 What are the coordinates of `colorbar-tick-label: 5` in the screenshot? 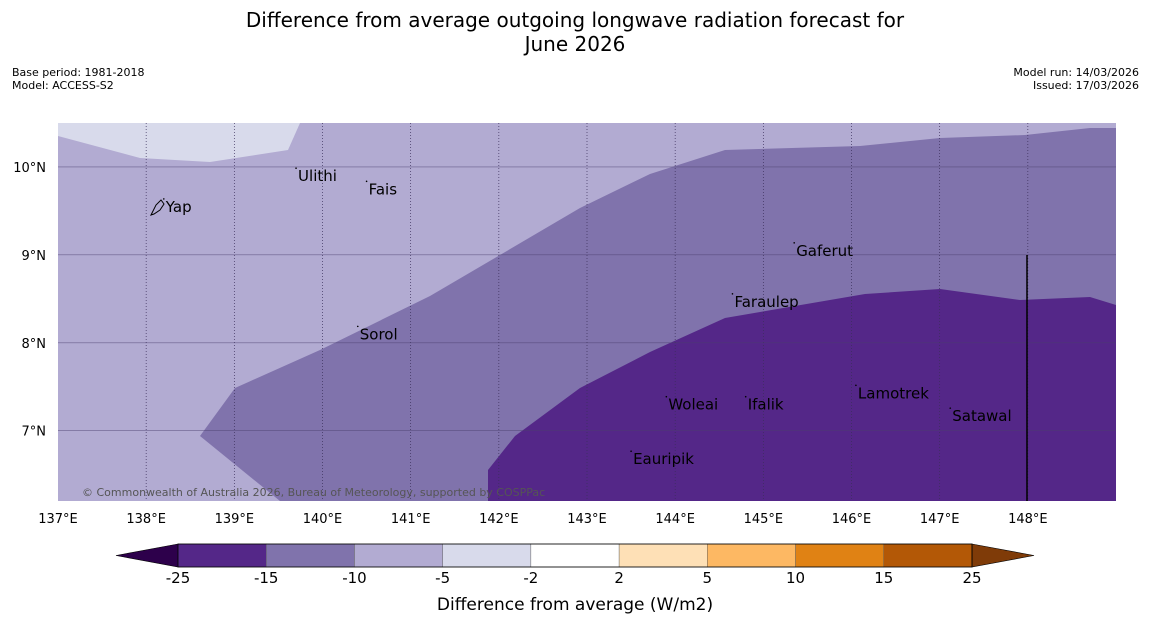 It's located at (708, 578).